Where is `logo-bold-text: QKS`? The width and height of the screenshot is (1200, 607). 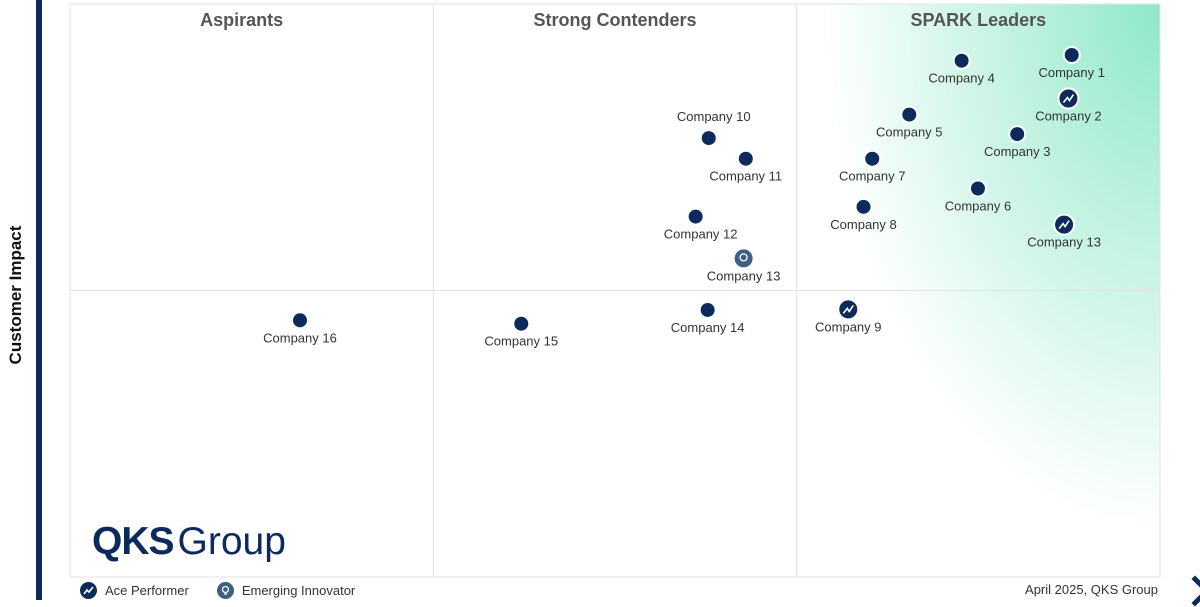 logo-bold-text: QKS is located at coordinates (133, 541).